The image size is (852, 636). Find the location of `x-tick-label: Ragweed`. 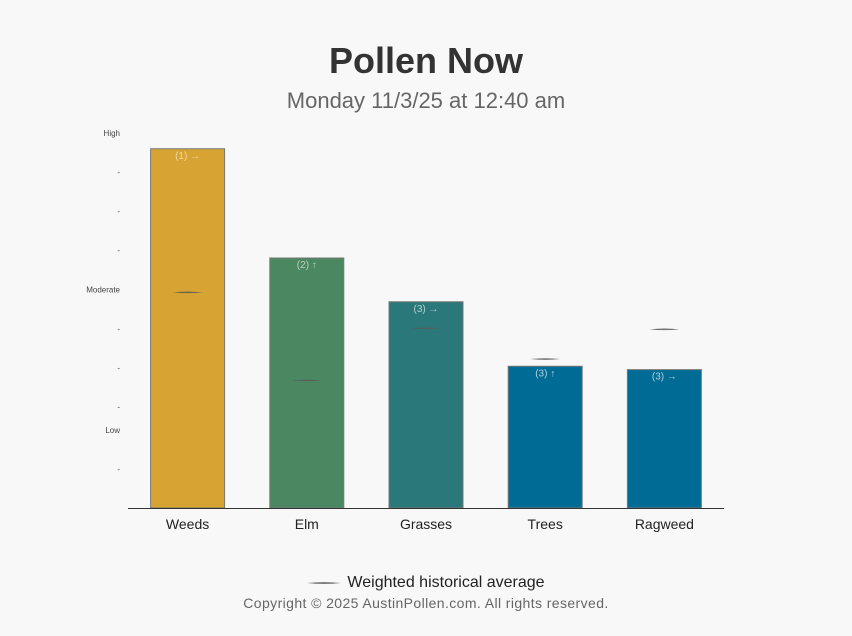

x-tick-label: Ragweed is located at coordinates (664, 524).